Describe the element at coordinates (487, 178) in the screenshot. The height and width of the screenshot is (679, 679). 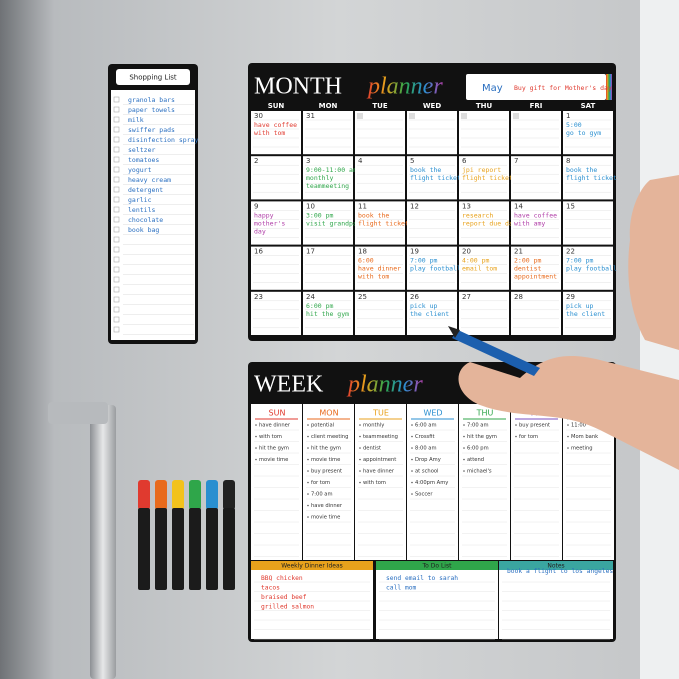
I see `entry: flight ticket` at that location.